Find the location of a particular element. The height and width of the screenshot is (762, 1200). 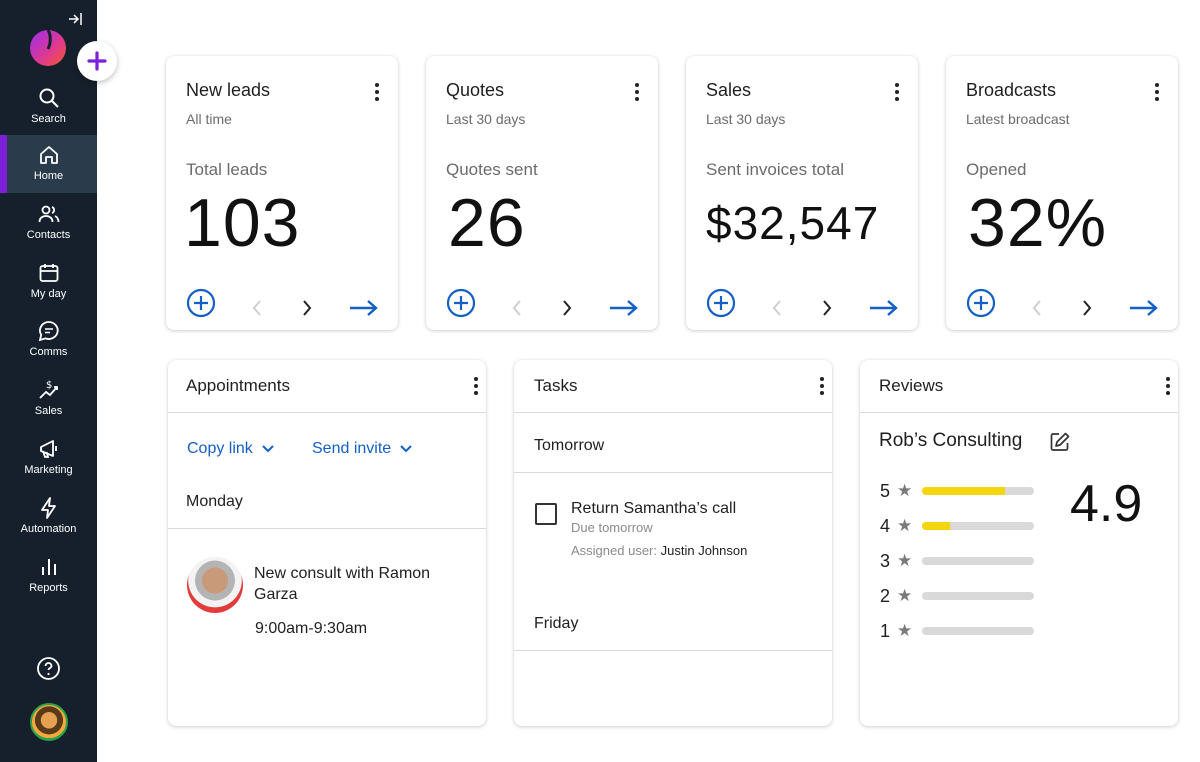

card-broadcasts: Broadcasts Latest broadcast Opened 32% is located at coordinates (1062, 193).